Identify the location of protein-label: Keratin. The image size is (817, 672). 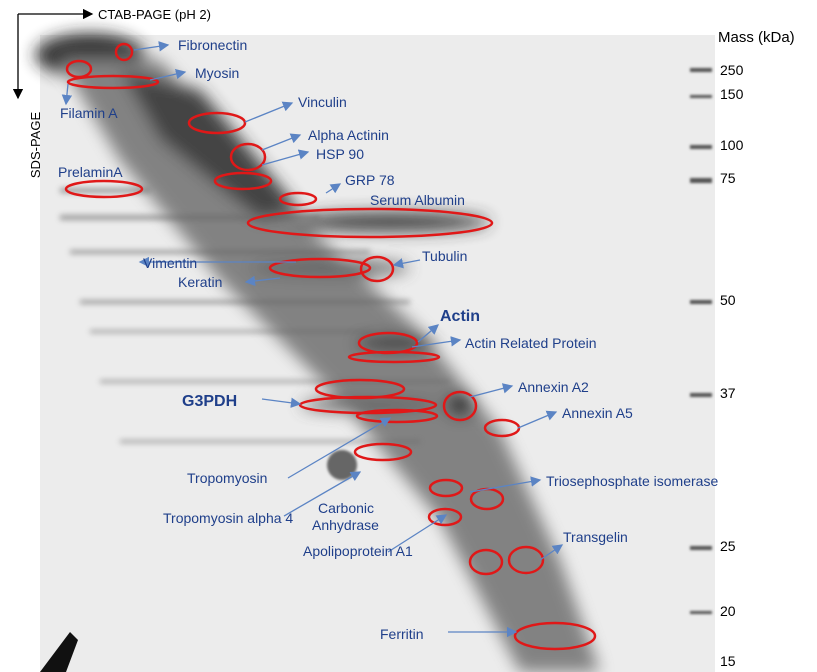
(200, 282).